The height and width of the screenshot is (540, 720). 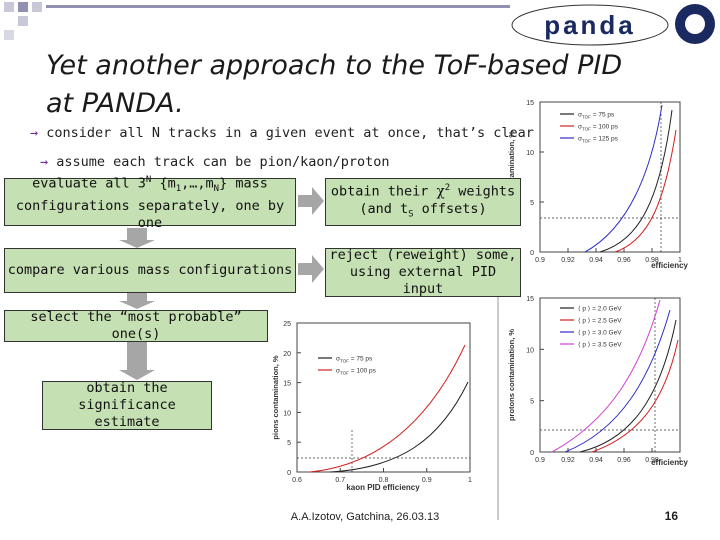 What do you see at coordinates (450, 208) in the screenshot?
I see `text: offsets)` at bounding box center [450, 208].